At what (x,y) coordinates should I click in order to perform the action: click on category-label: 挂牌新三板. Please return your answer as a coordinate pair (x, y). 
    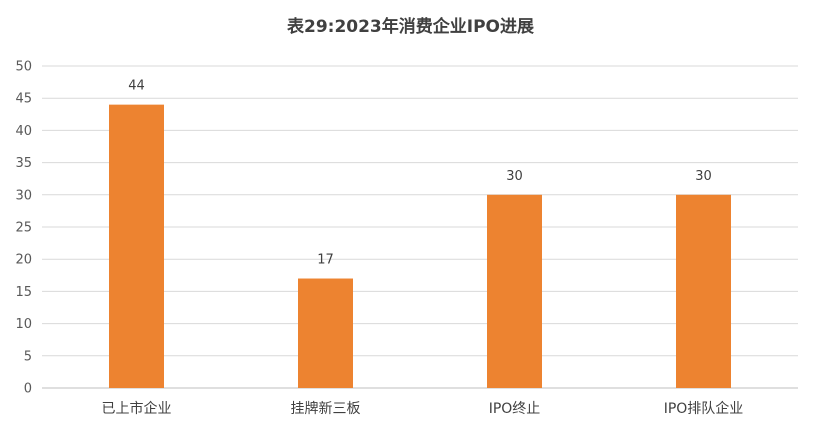
    Looking at the image, I should click on (326, 408).